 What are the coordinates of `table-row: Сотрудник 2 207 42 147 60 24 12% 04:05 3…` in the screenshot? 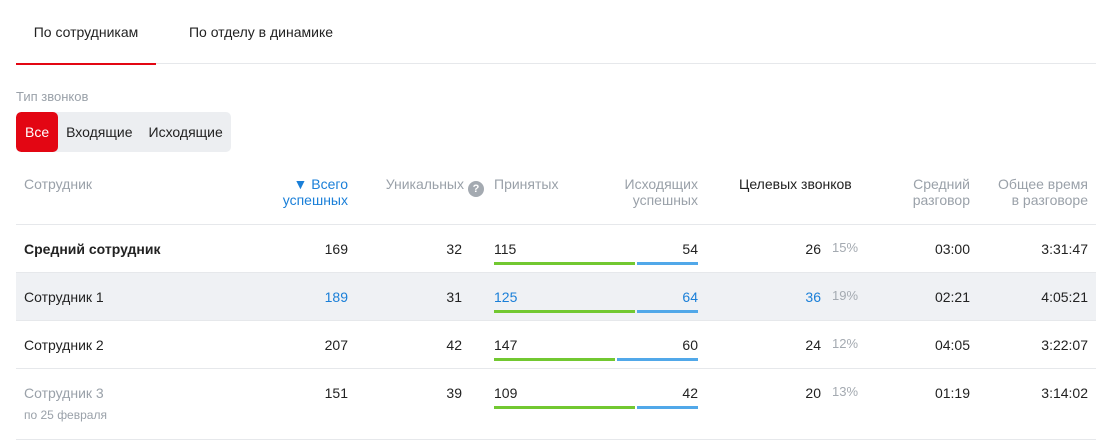 It's located at (556, 344).